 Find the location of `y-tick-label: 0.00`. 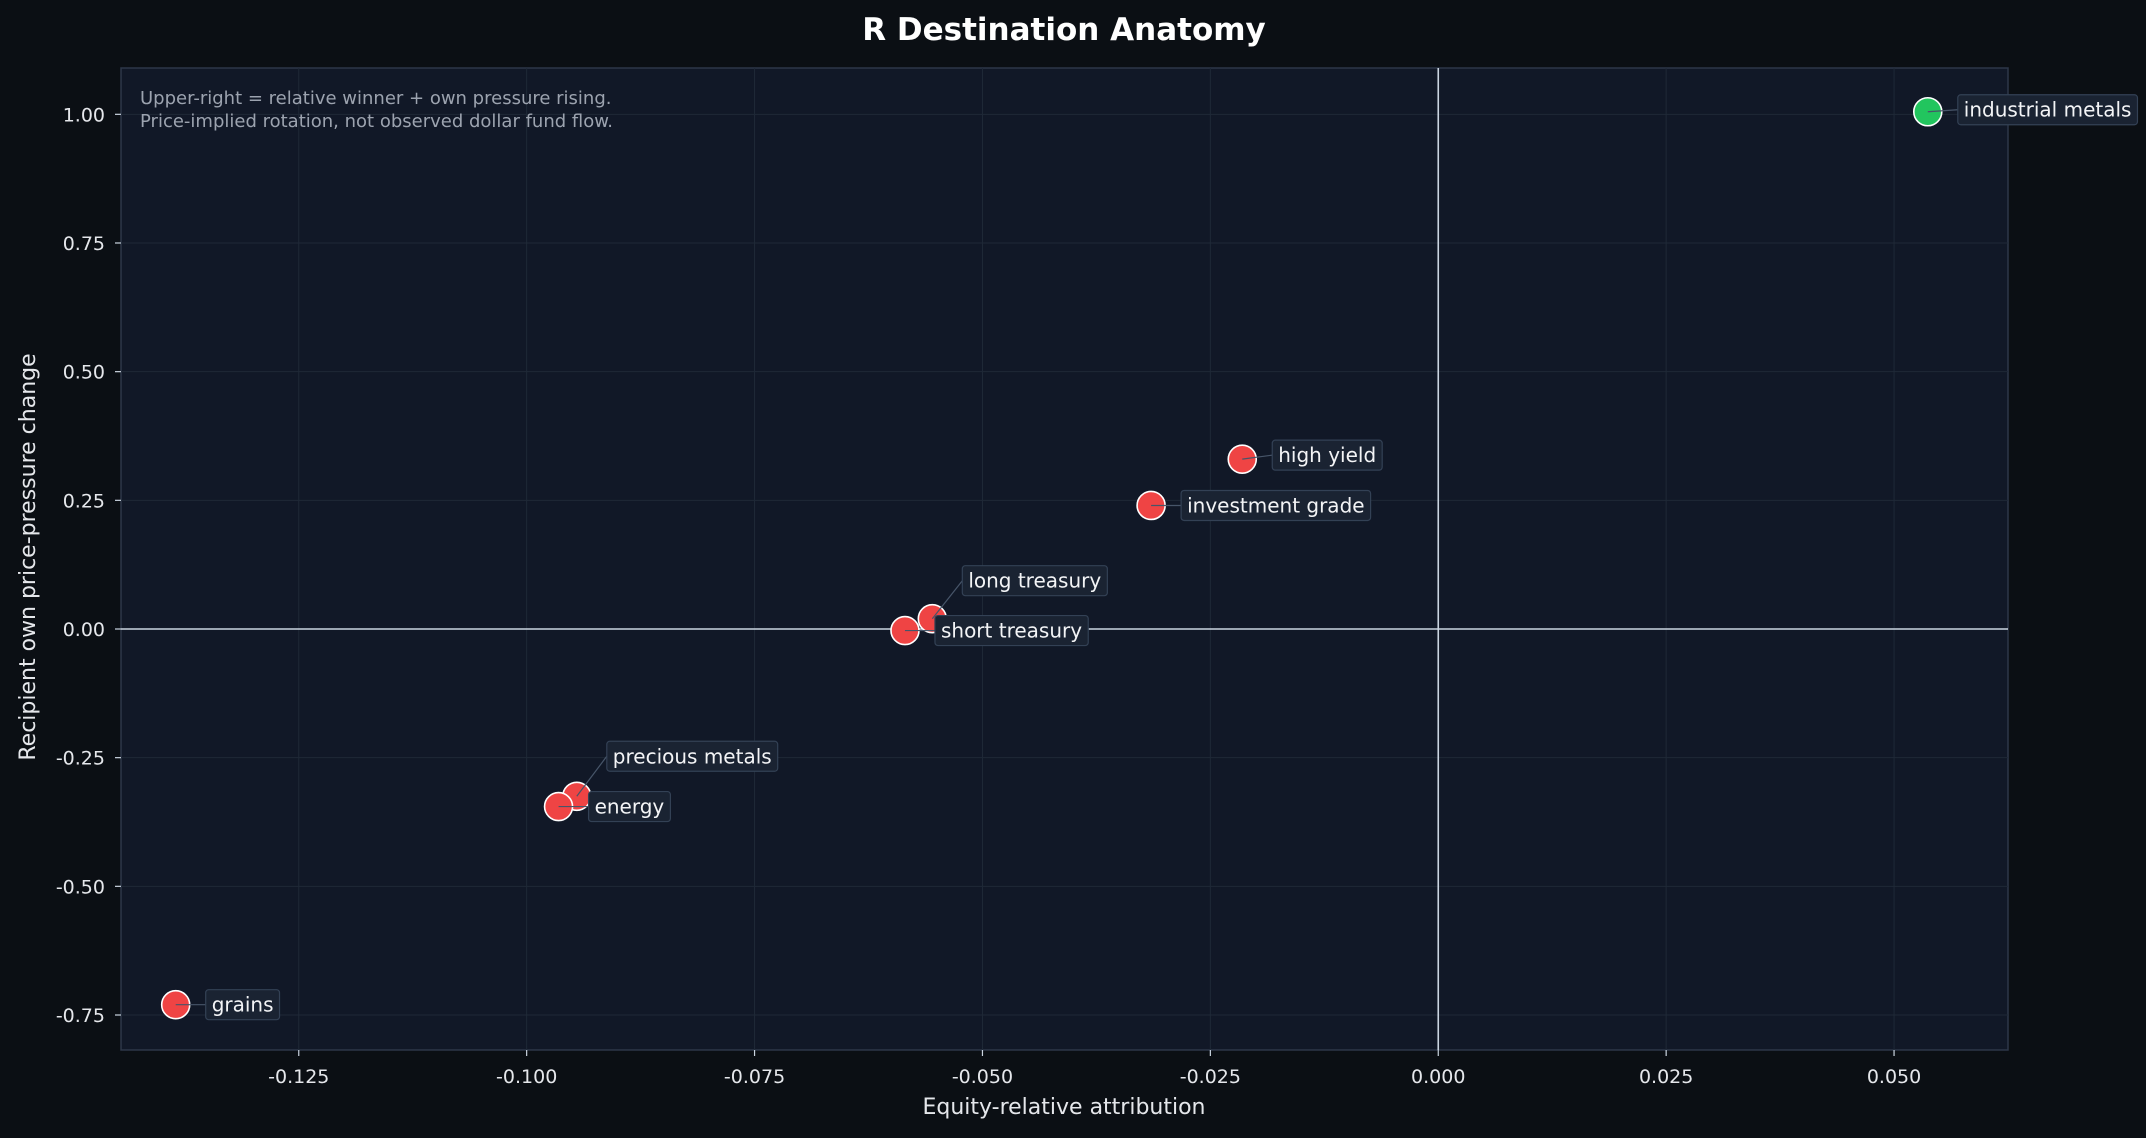

y-tick-label: 0.00 is located at coordinates (84, 630).